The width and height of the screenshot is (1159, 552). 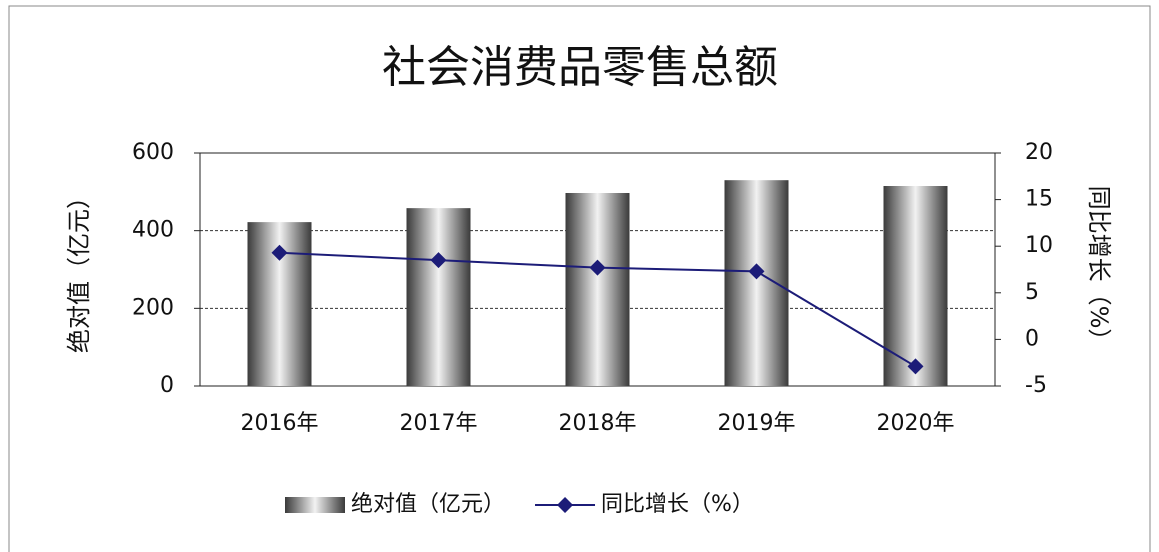 What do you see at coordinates (1032, 292) in the screenshot?
I see `y2-tick-label: 5` at bounding box center [1032, 292].